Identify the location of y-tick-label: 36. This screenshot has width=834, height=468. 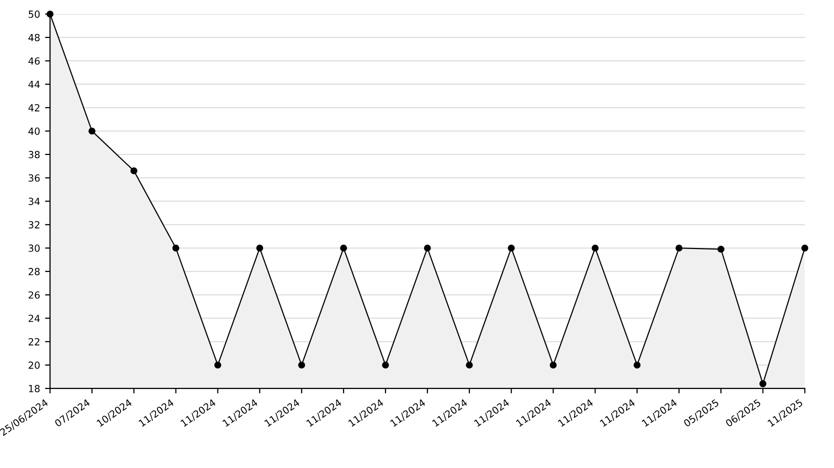
(34, 178).